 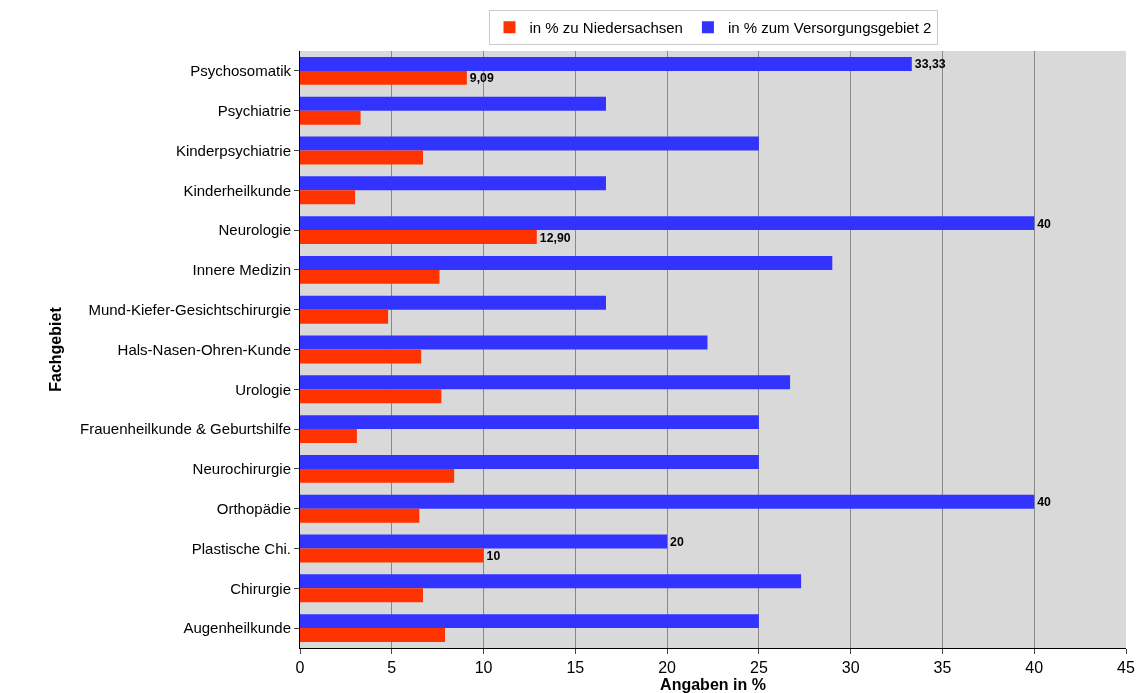 I want to click on x-tick-label: 25, so click(x=758, y=668).